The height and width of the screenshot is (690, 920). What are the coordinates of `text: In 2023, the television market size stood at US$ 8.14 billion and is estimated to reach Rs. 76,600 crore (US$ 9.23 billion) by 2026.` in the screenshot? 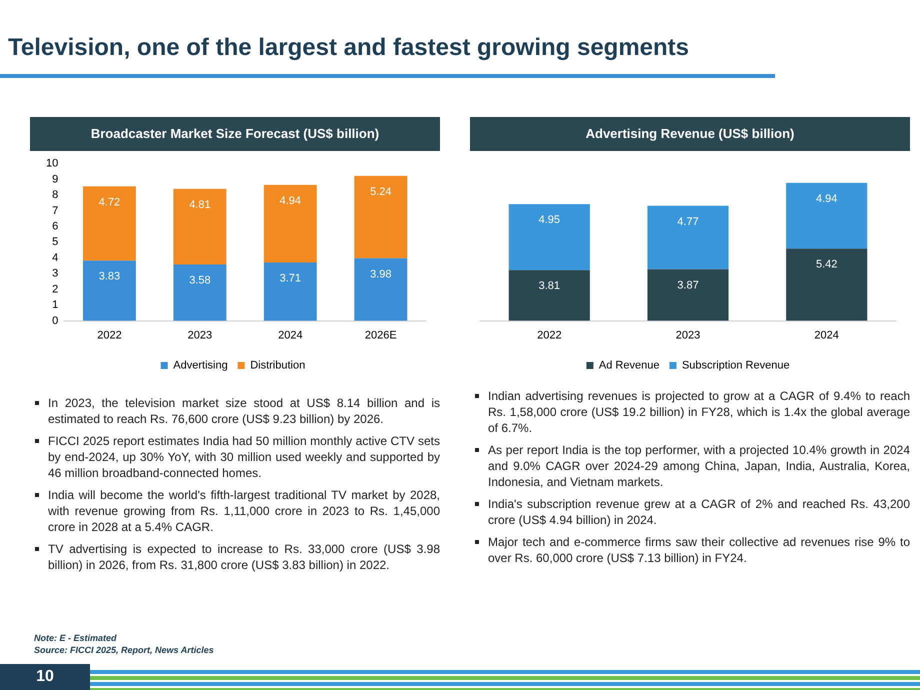 It's located at (244, 411).